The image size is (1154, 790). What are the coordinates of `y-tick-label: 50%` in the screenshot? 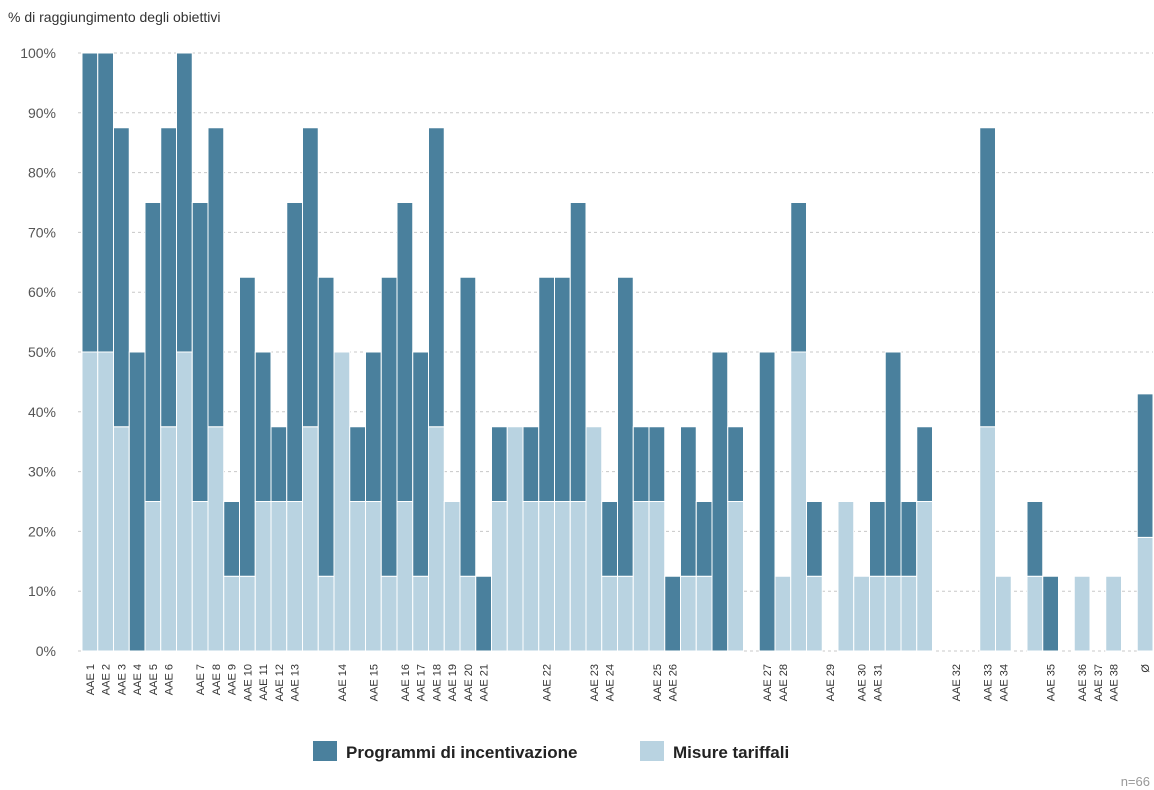 It's located at (42, 352).